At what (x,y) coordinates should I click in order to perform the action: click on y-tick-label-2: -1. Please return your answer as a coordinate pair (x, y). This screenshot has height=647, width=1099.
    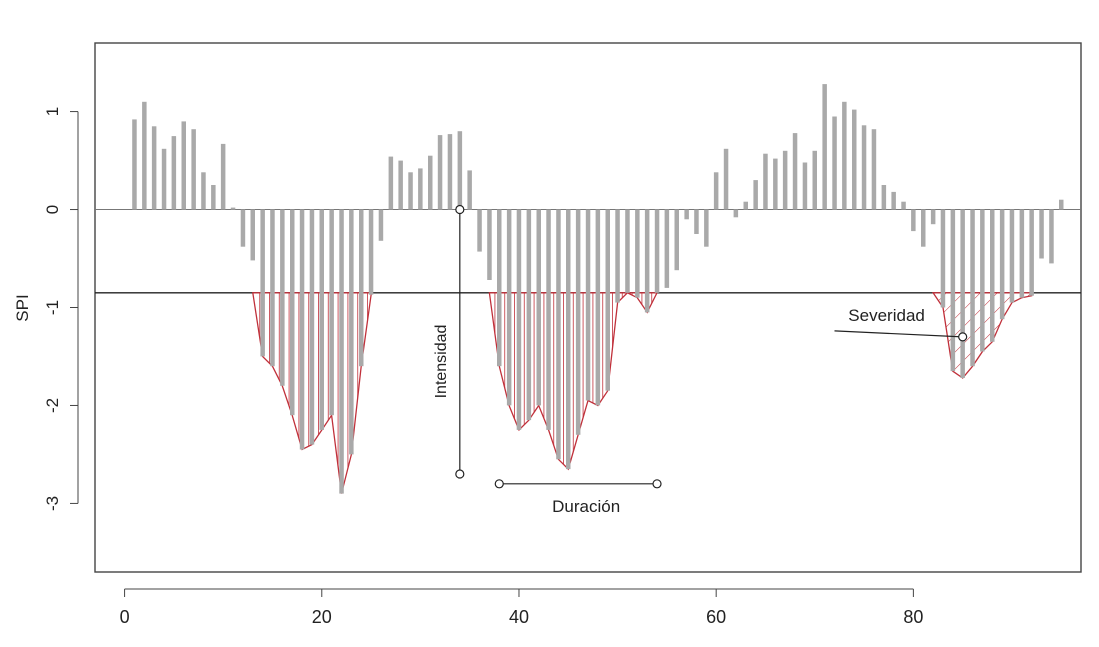
    Looking at the image, I should click on (52, 307).